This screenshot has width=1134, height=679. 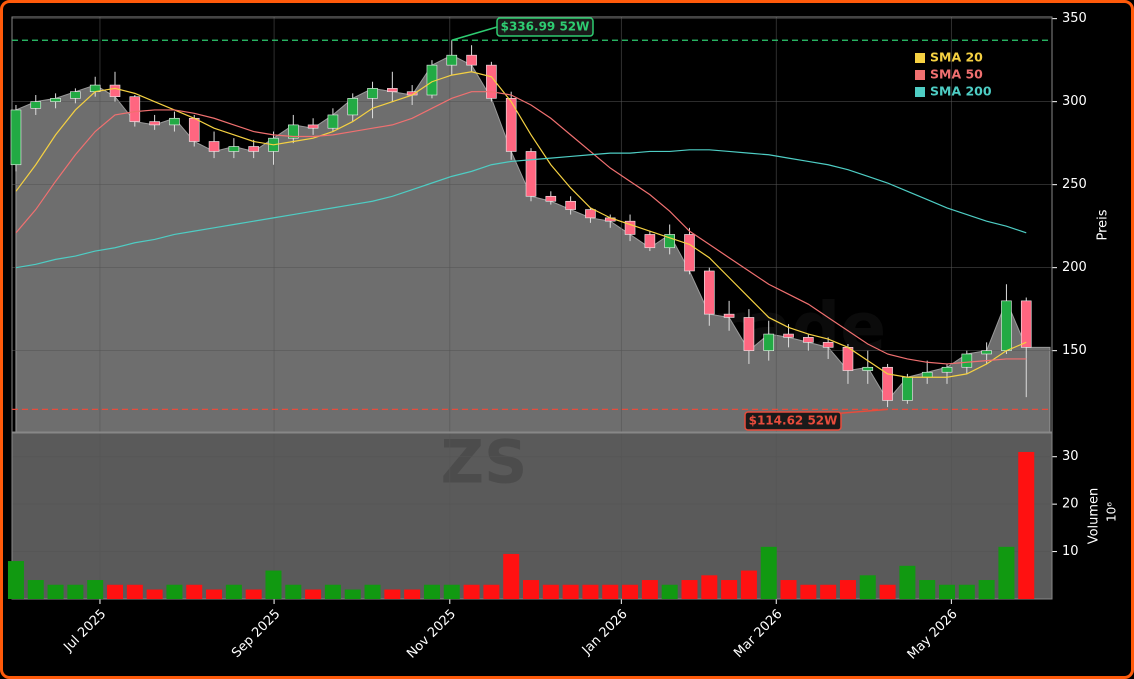 What do you see at coordinates (961, 91) in the screenshot?
I see `legend-label: SMA 200` at bounding box center [961, 91].